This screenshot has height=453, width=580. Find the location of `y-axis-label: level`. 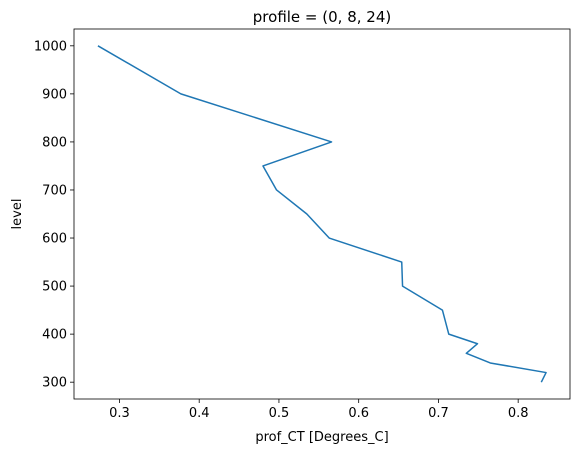

y-axis-label: level is located at coordinates (17, 214).